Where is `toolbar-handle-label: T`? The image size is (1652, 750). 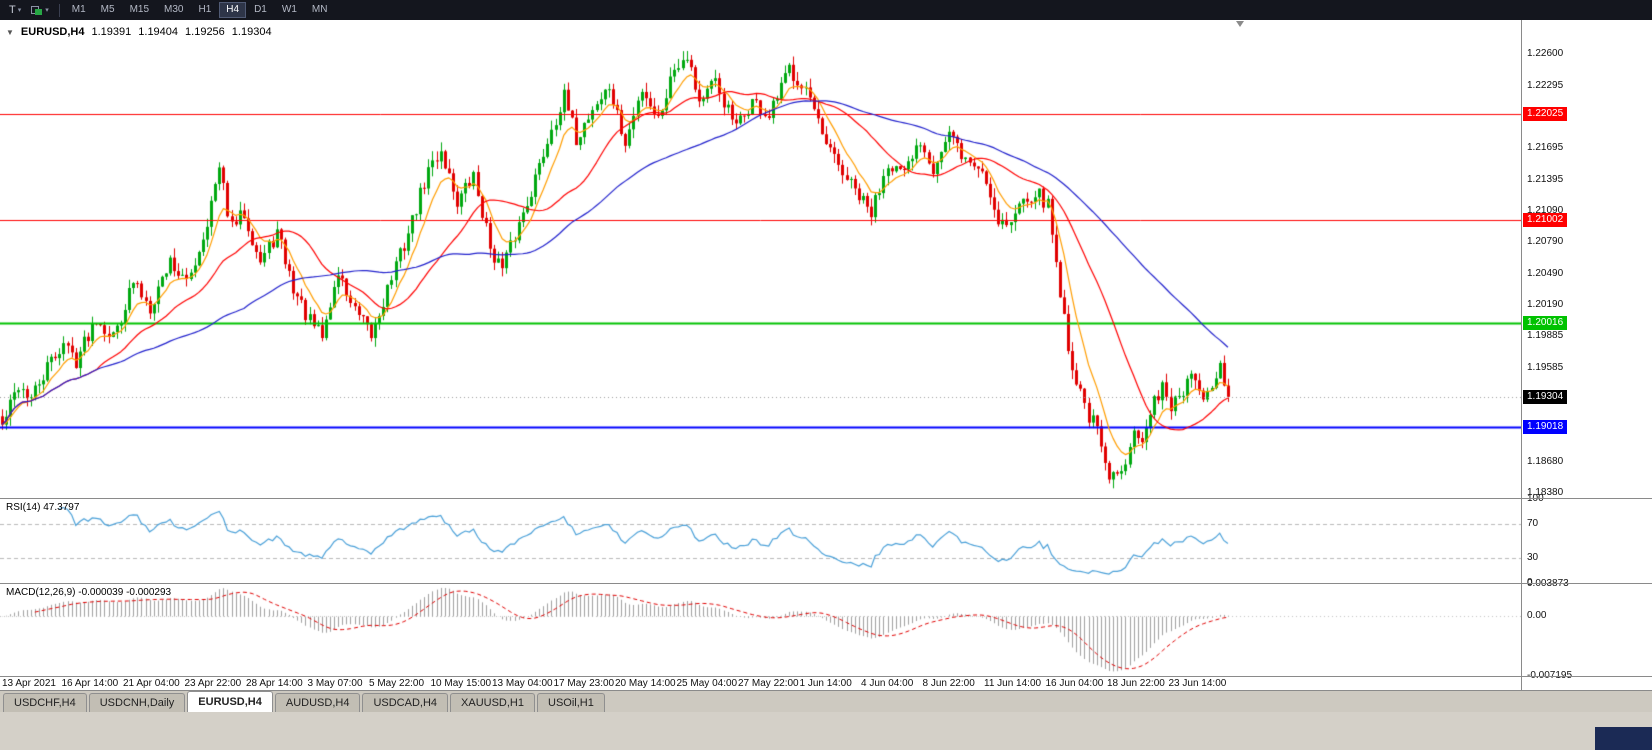 toolbar-handle-label: T is located at coordinates (12, 10).